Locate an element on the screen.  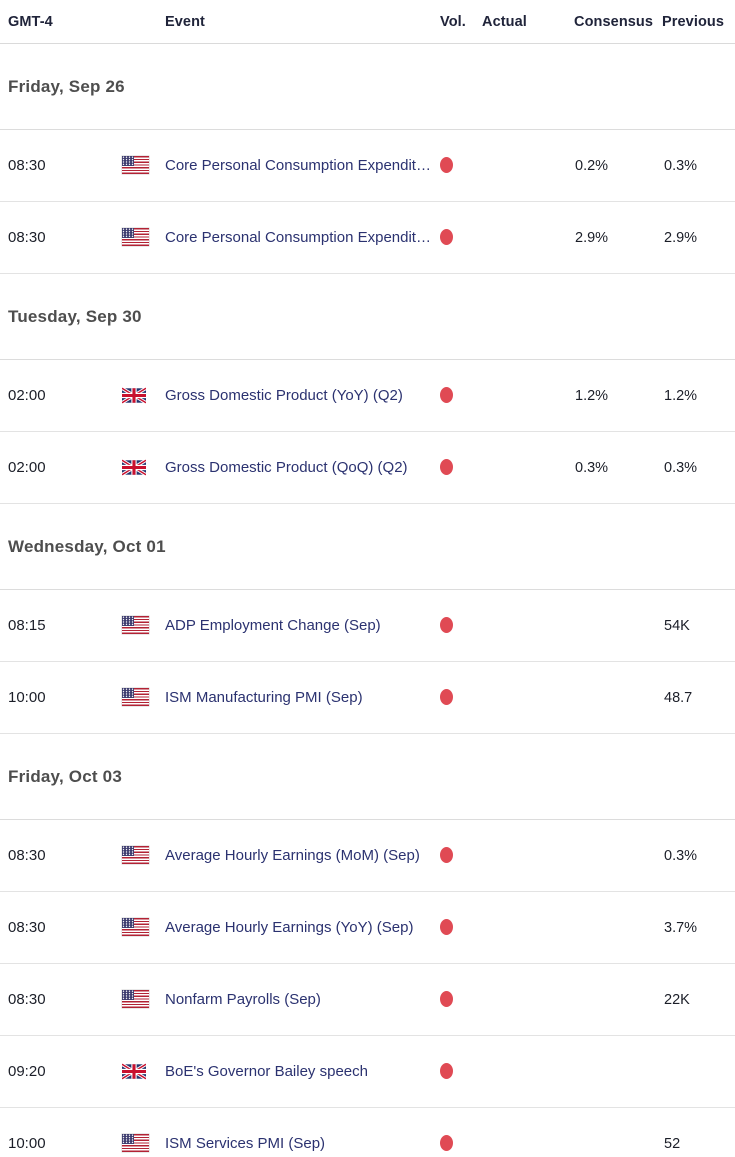
consensus-value: 0.3% is located at coordinates (592, 467).